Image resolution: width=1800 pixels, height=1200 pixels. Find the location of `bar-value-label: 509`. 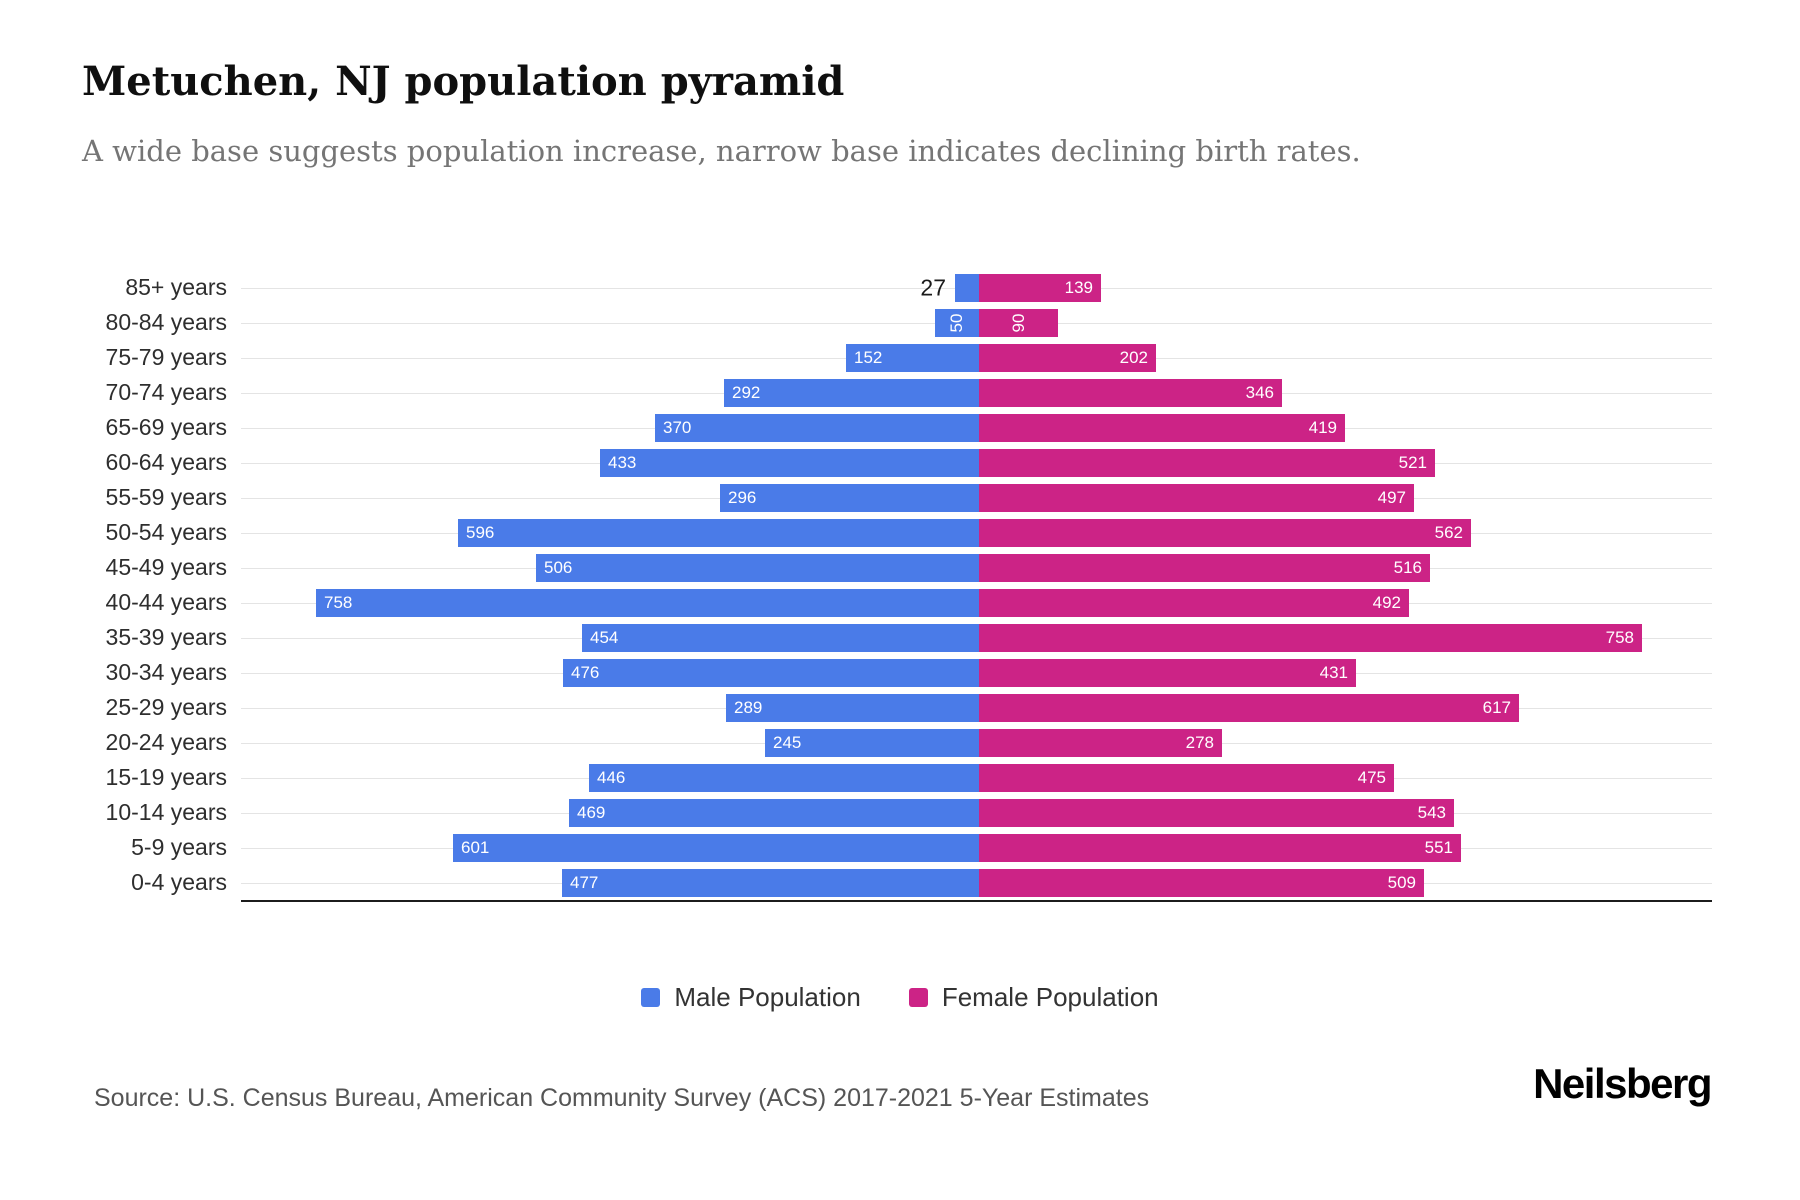

bar-value-label: 509 is located at coordinates (1401, 882).